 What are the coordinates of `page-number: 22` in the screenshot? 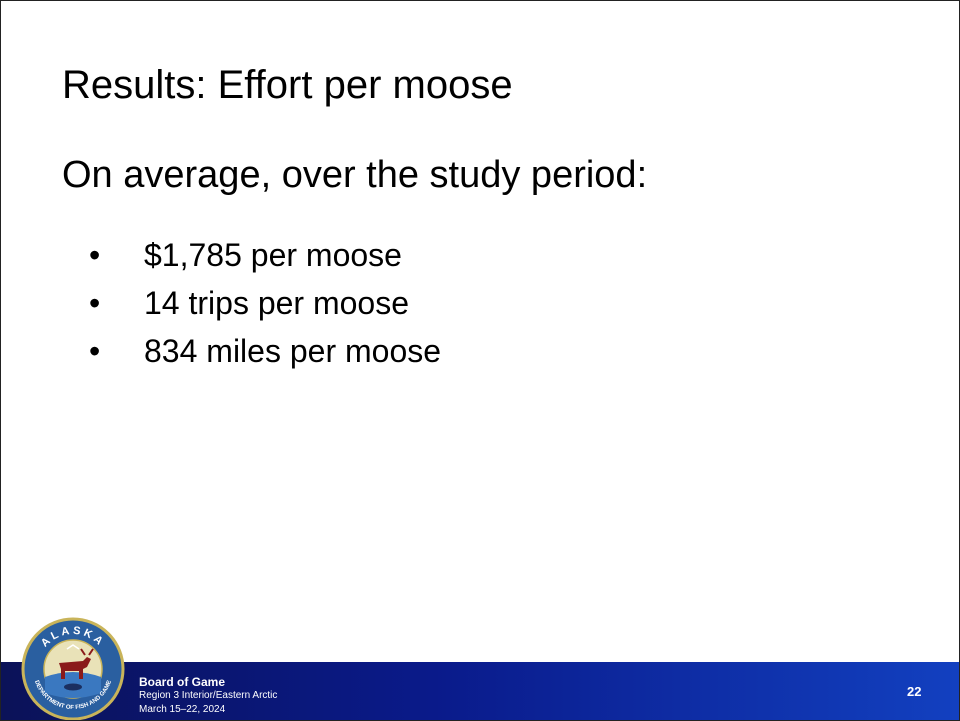 It's located at (914, 691).